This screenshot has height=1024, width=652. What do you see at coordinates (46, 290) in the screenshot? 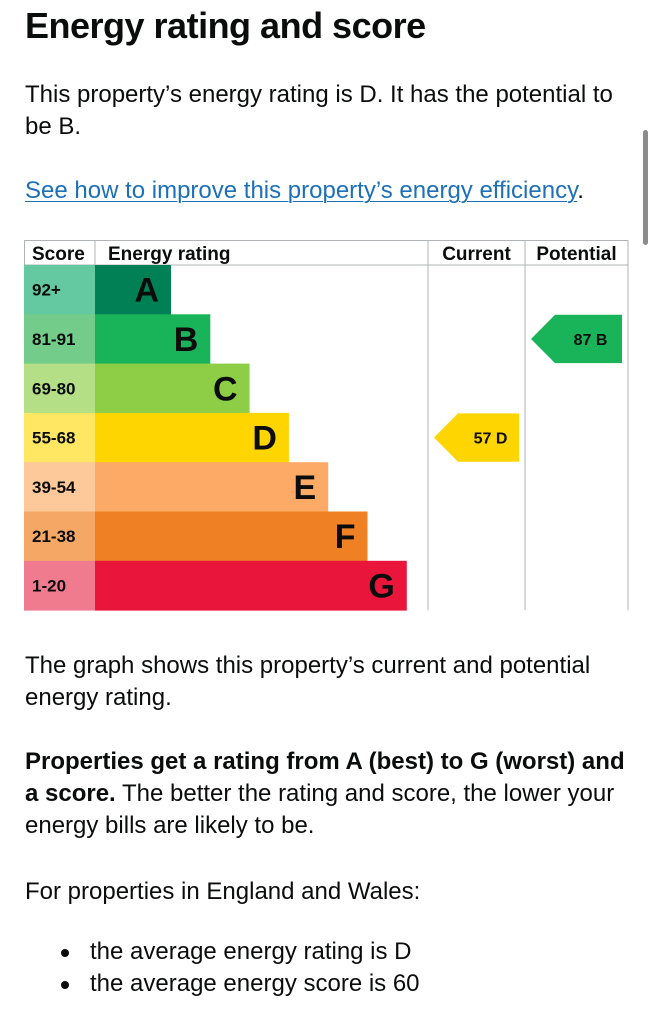
I see `score-label-a: 92+` at bounding box center [46, 290].